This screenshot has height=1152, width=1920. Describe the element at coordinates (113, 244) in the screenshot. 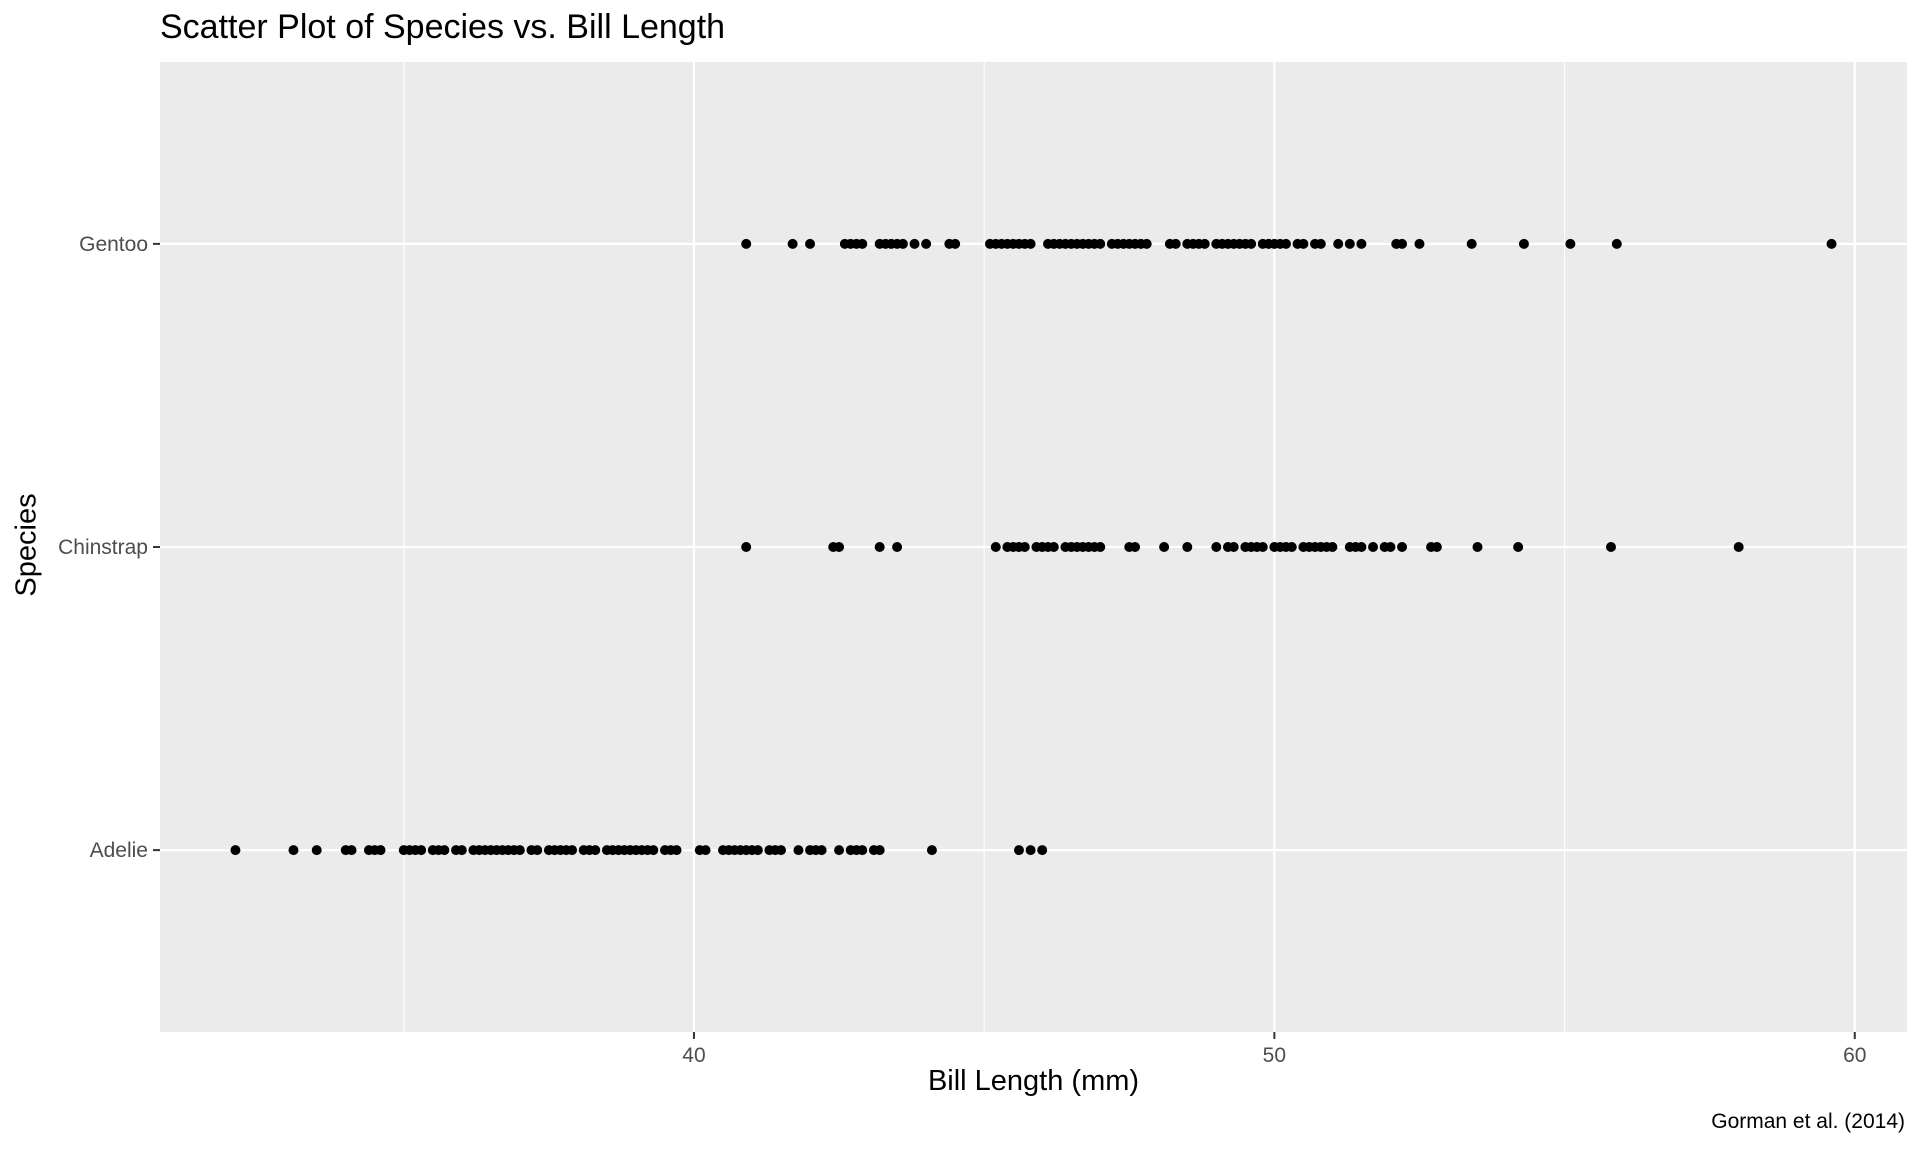

I see `y-tick-label: Gentoo` at that location.